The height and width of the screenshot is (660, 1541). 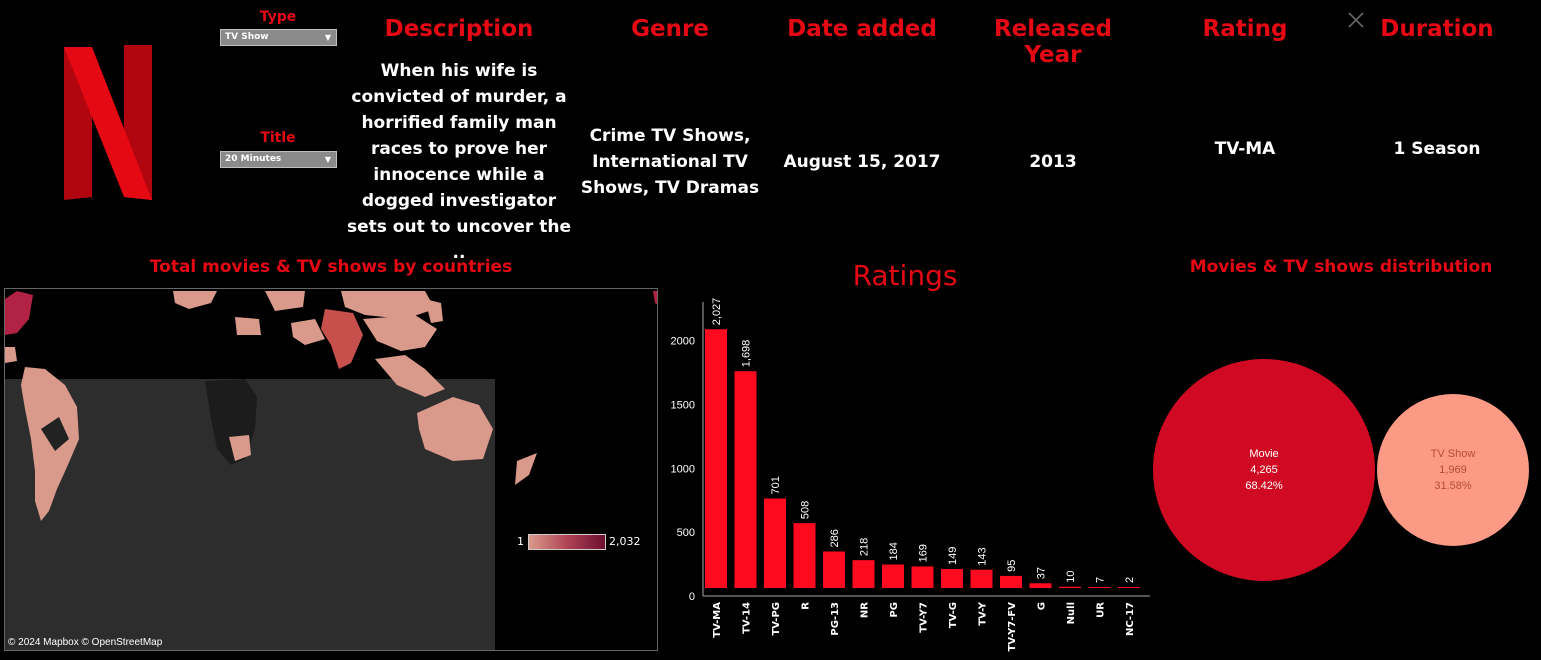 What do you see at coordinates (520, 541) in the screenshot?
I see `legend-min: 1` at bounding box center [520, 541].